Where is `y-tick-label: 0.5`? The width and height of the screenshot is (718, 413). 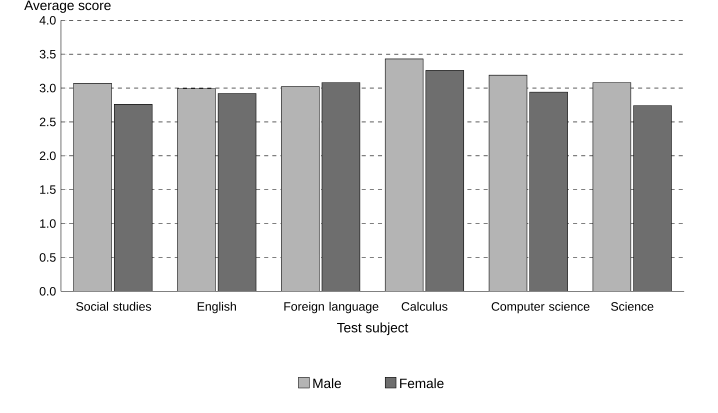 y-tick-label: 0.5 is located at coordinates (48, 257).